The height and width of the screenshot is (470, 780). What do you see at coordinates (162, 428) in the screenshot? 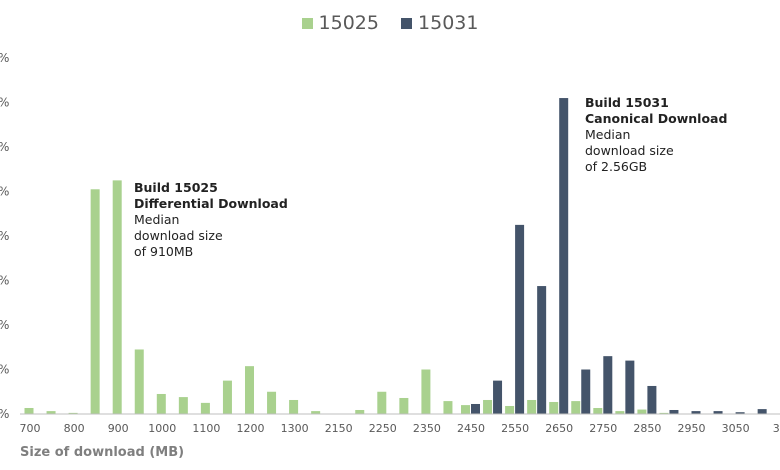
I see `x-tick-label: 1000` at bounding box center [162, 428].